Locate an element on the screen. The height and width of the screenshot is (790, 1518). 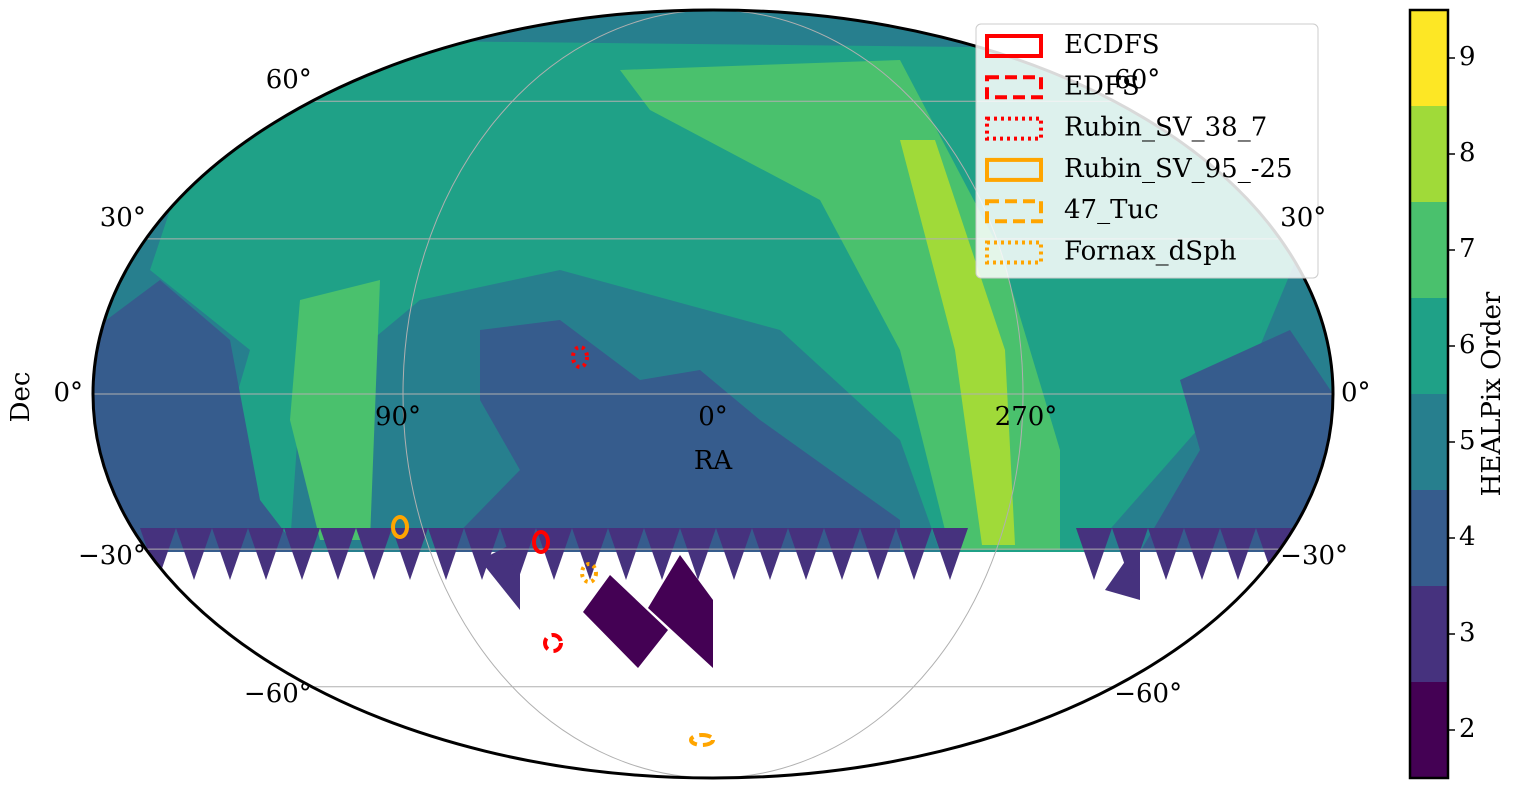
legend-label: Fornax_dSph is located at coordinates (1150, 252).